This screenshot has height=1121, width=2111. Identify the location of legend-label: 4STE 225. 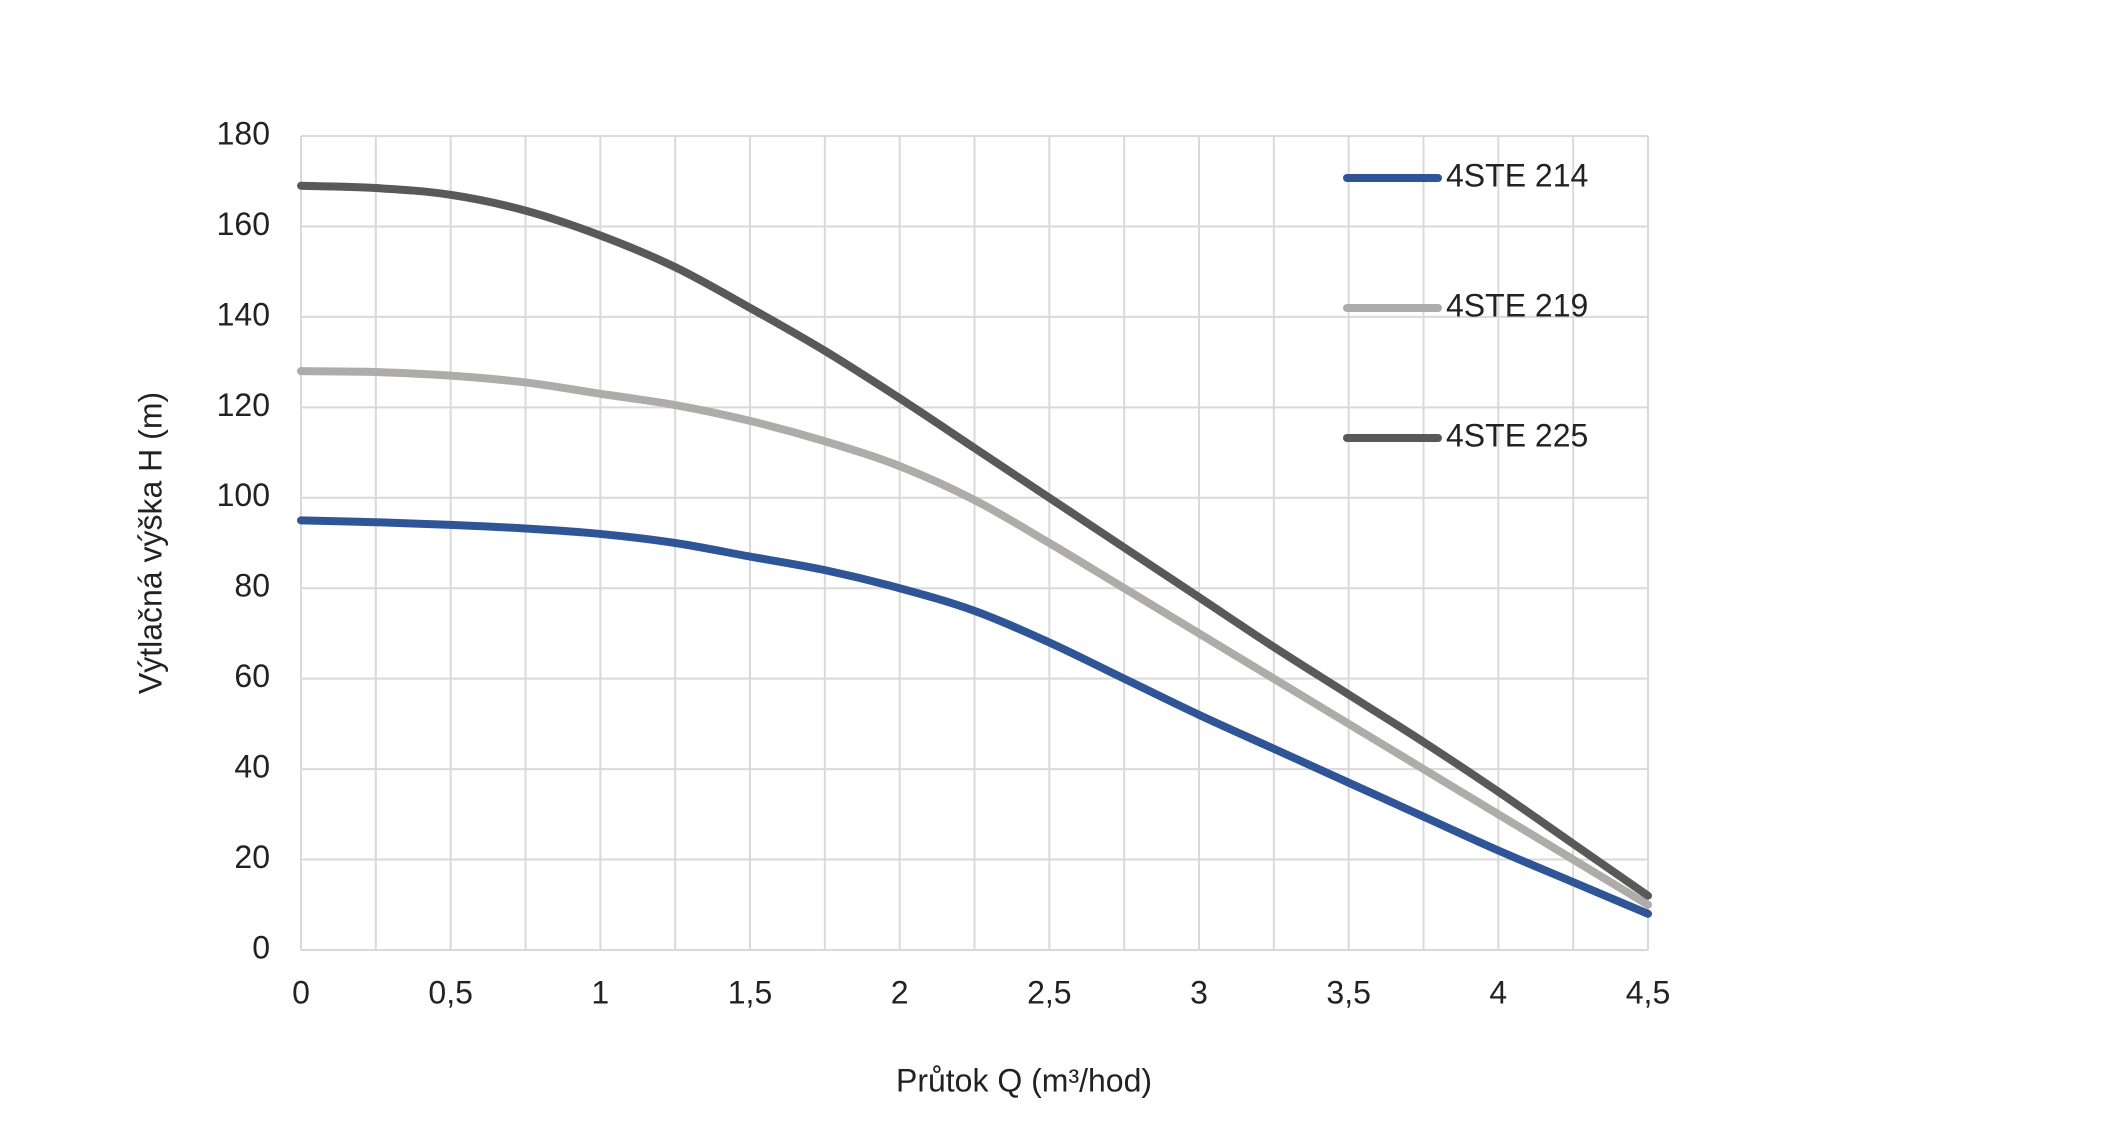
(1517, 435).